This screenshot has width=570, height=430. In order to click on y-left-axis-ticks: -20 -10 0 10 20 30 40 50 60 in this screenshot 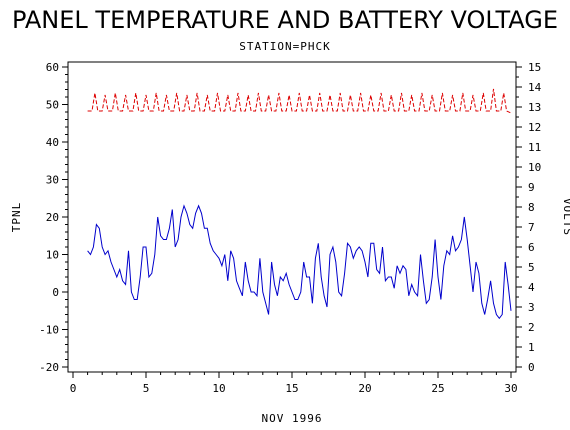, I will do `click(53, 217)`.